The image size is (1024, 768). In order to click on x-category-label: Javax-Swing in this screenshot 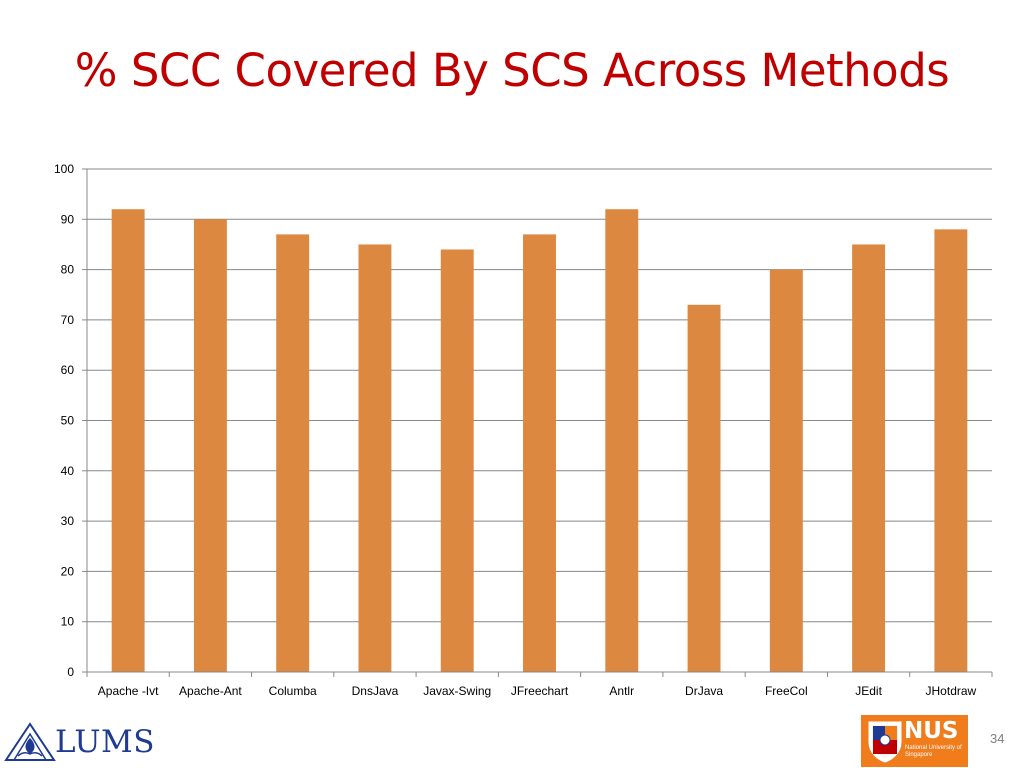, I will do `click(457, 691)`.